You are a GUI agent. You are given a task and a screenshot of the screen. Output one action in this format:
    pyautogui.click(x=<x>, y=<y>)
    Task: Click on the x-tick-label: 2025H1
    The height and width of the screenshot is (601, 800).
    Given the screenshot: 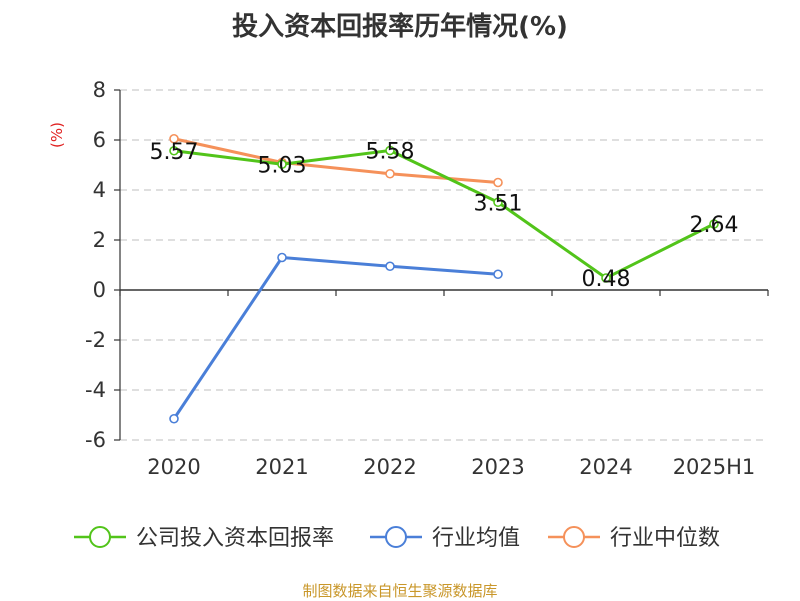 What is the action you would take?
    pyautogui.click(x=714, y=467)
    